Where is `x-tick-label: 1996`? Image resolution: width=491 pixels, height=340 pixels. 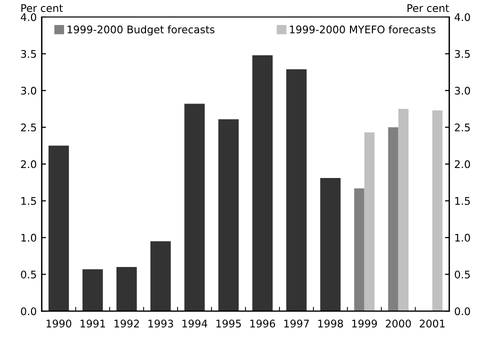
x-tick-label: 1996 is located at coordinates (263, 324).